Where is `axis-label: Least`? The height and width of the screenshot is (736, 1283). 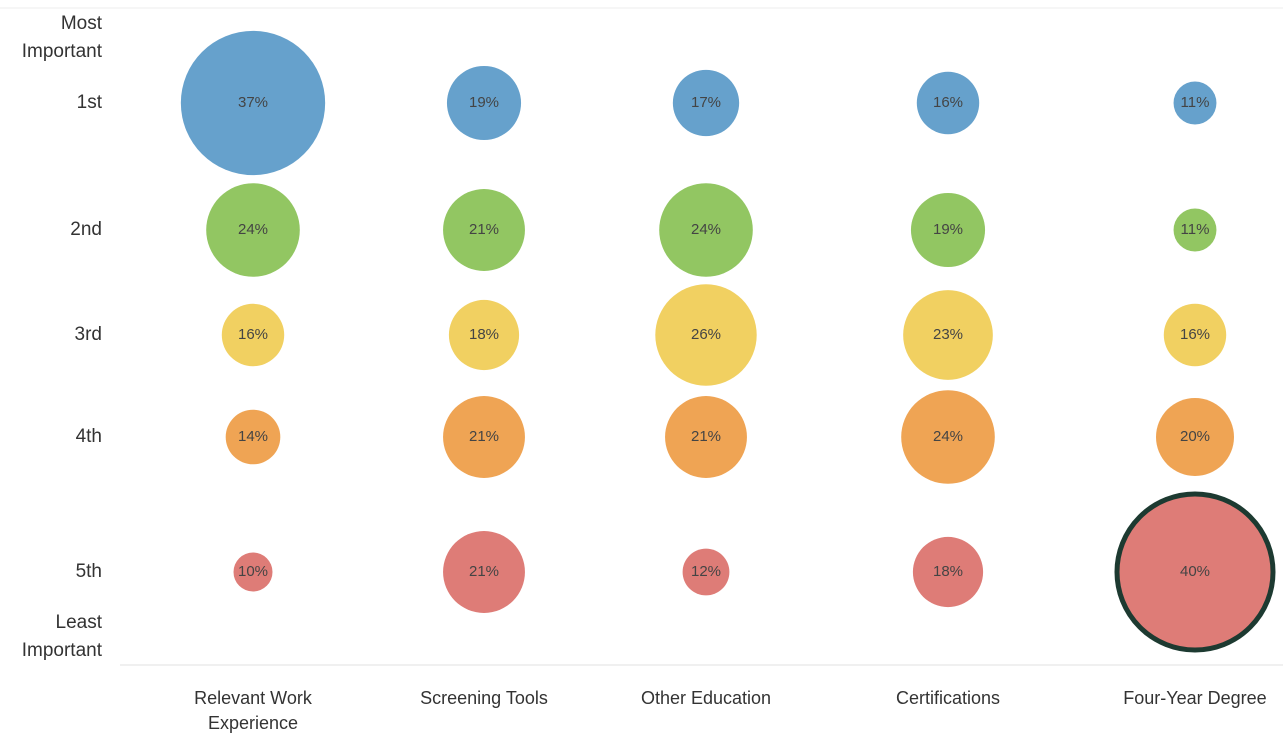
axis-label: Least is located at coordinates (79, 622).